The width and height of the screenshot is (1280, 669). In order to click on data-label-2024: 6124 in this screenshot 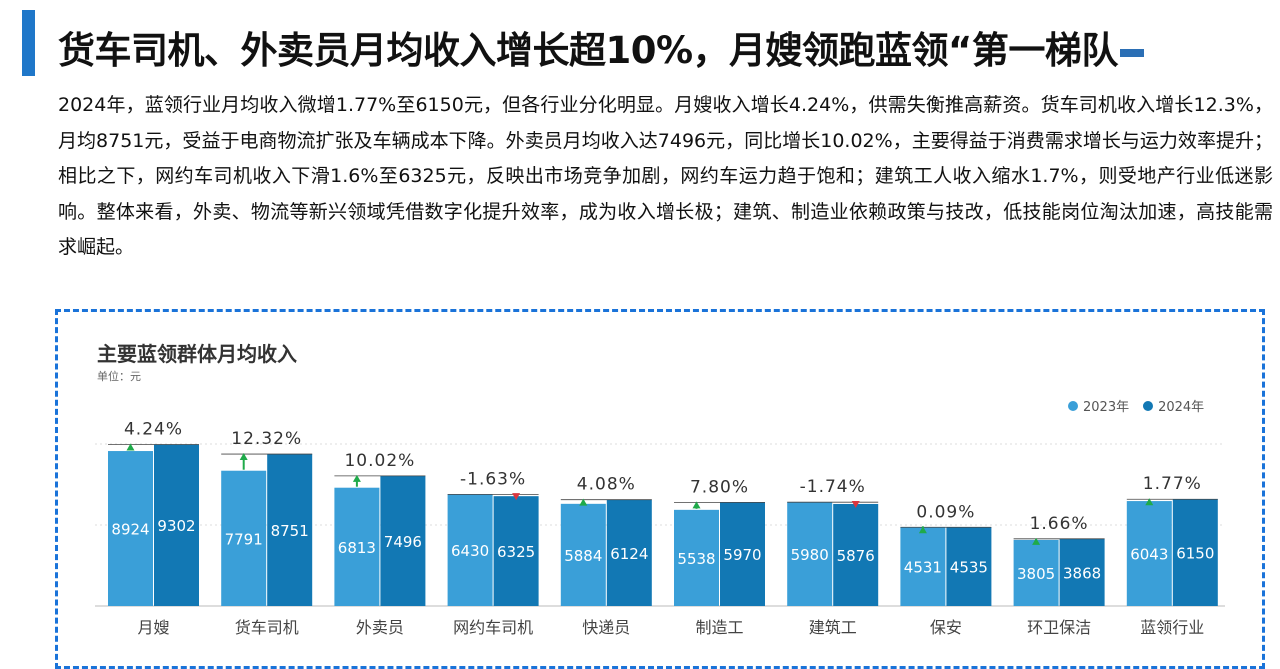, I will do `click(629, 554)`.